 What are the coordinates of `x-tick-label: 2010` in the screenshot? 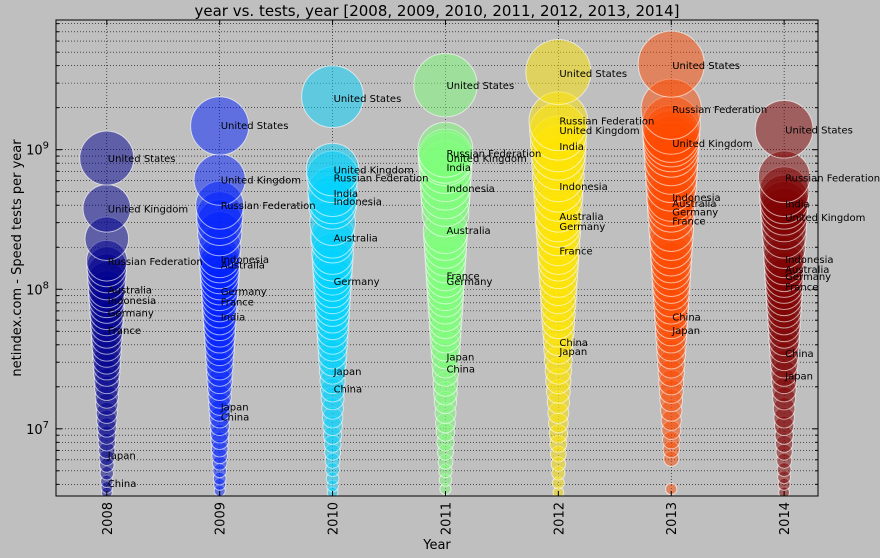 It's located at (334, 518).